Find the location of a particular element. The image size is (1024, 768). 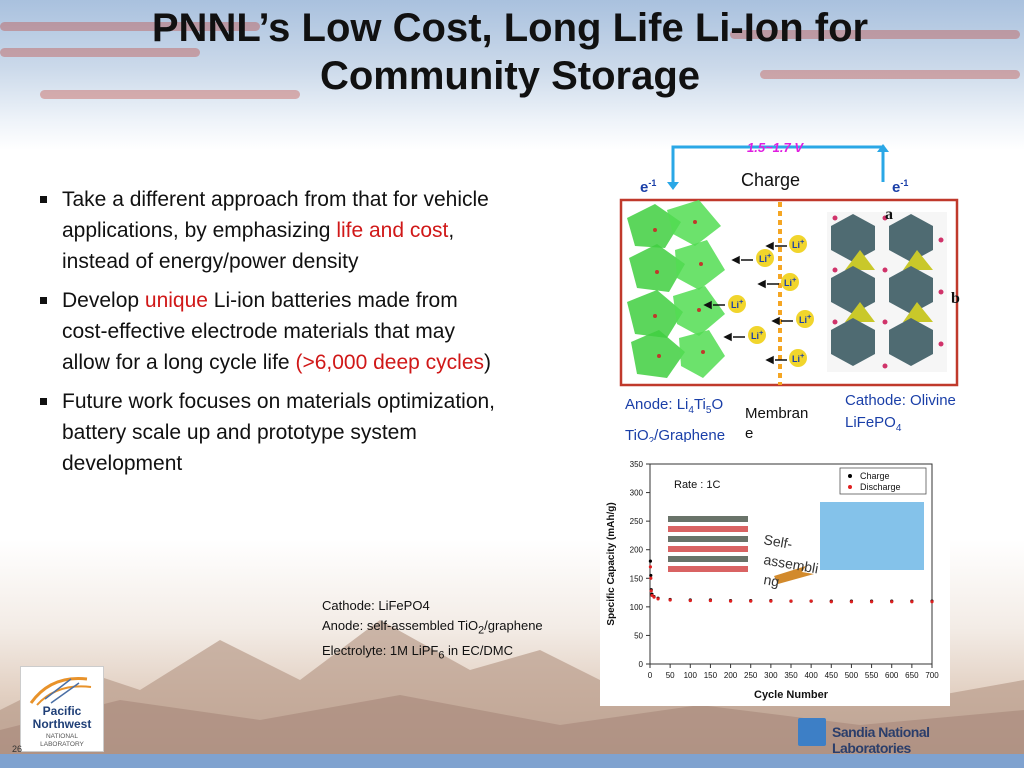

li-ions is located at coordinates (758, 301).